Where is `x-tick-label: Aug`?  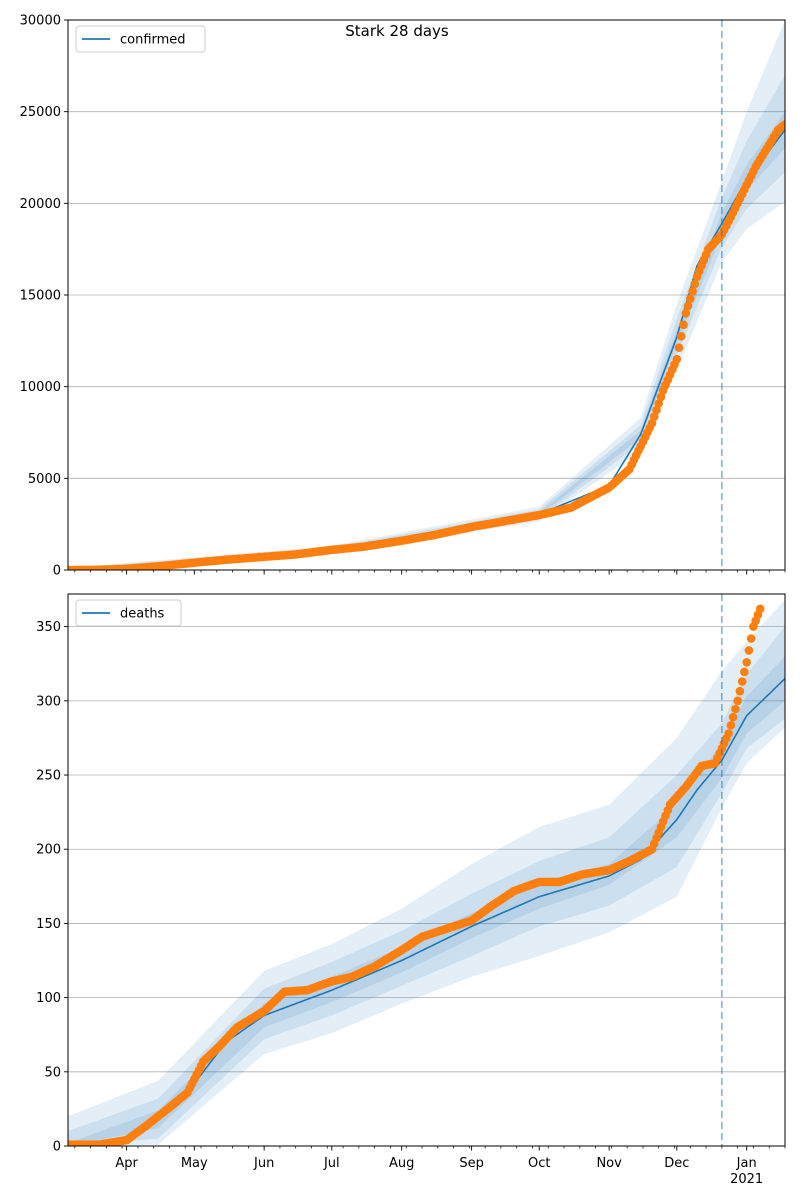 x-tick-label: Aug is located at coordinates (401, 1163).